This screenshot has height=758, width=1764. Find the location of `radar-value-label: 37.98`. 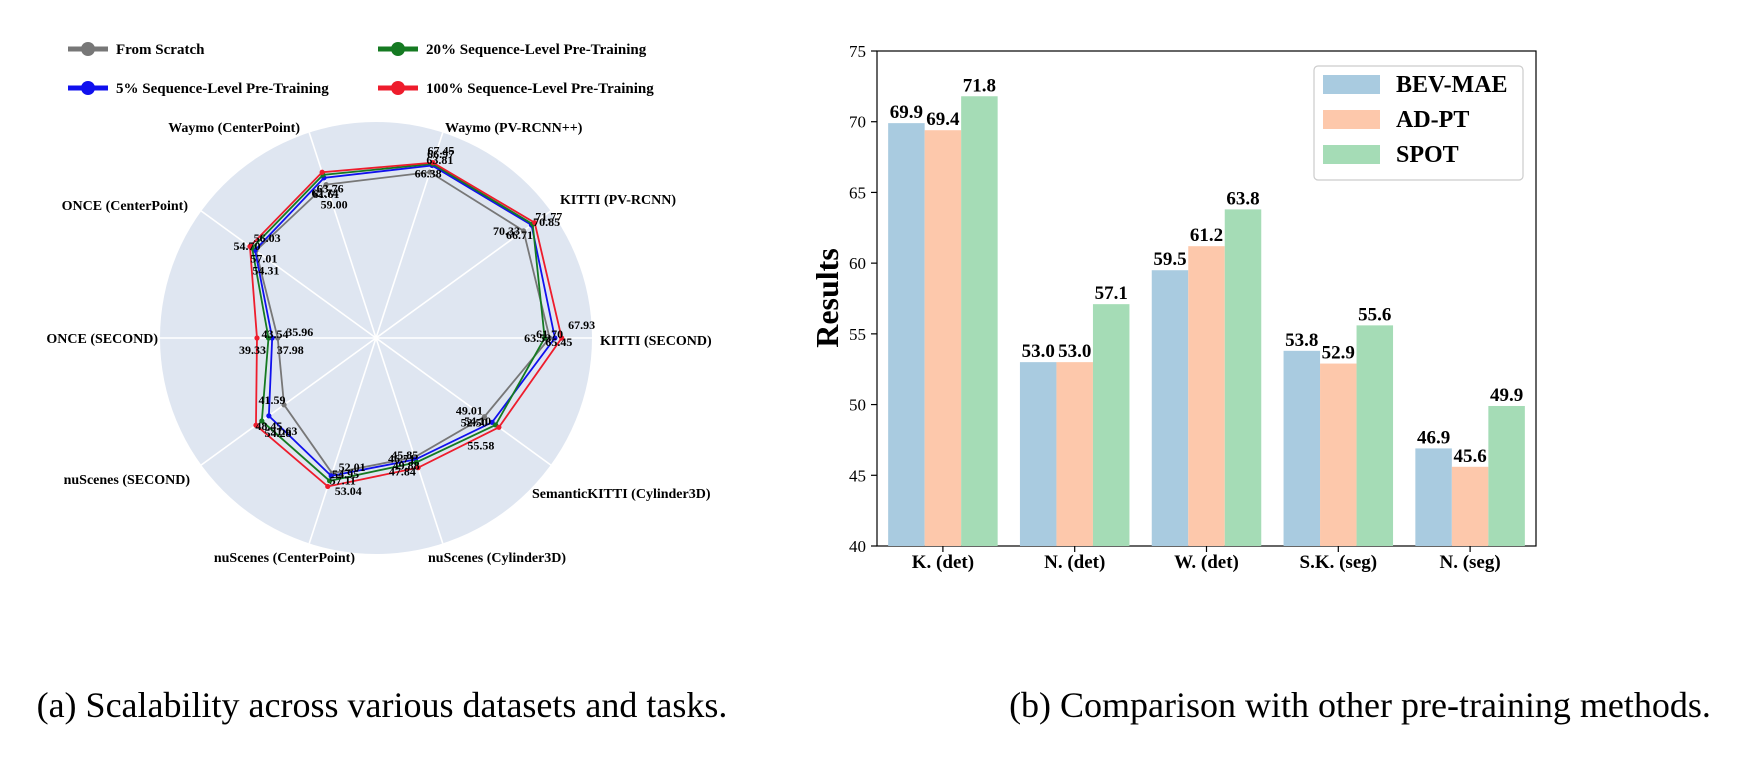

radar-value-label: 37.98 is located at coordinates (290, 350).